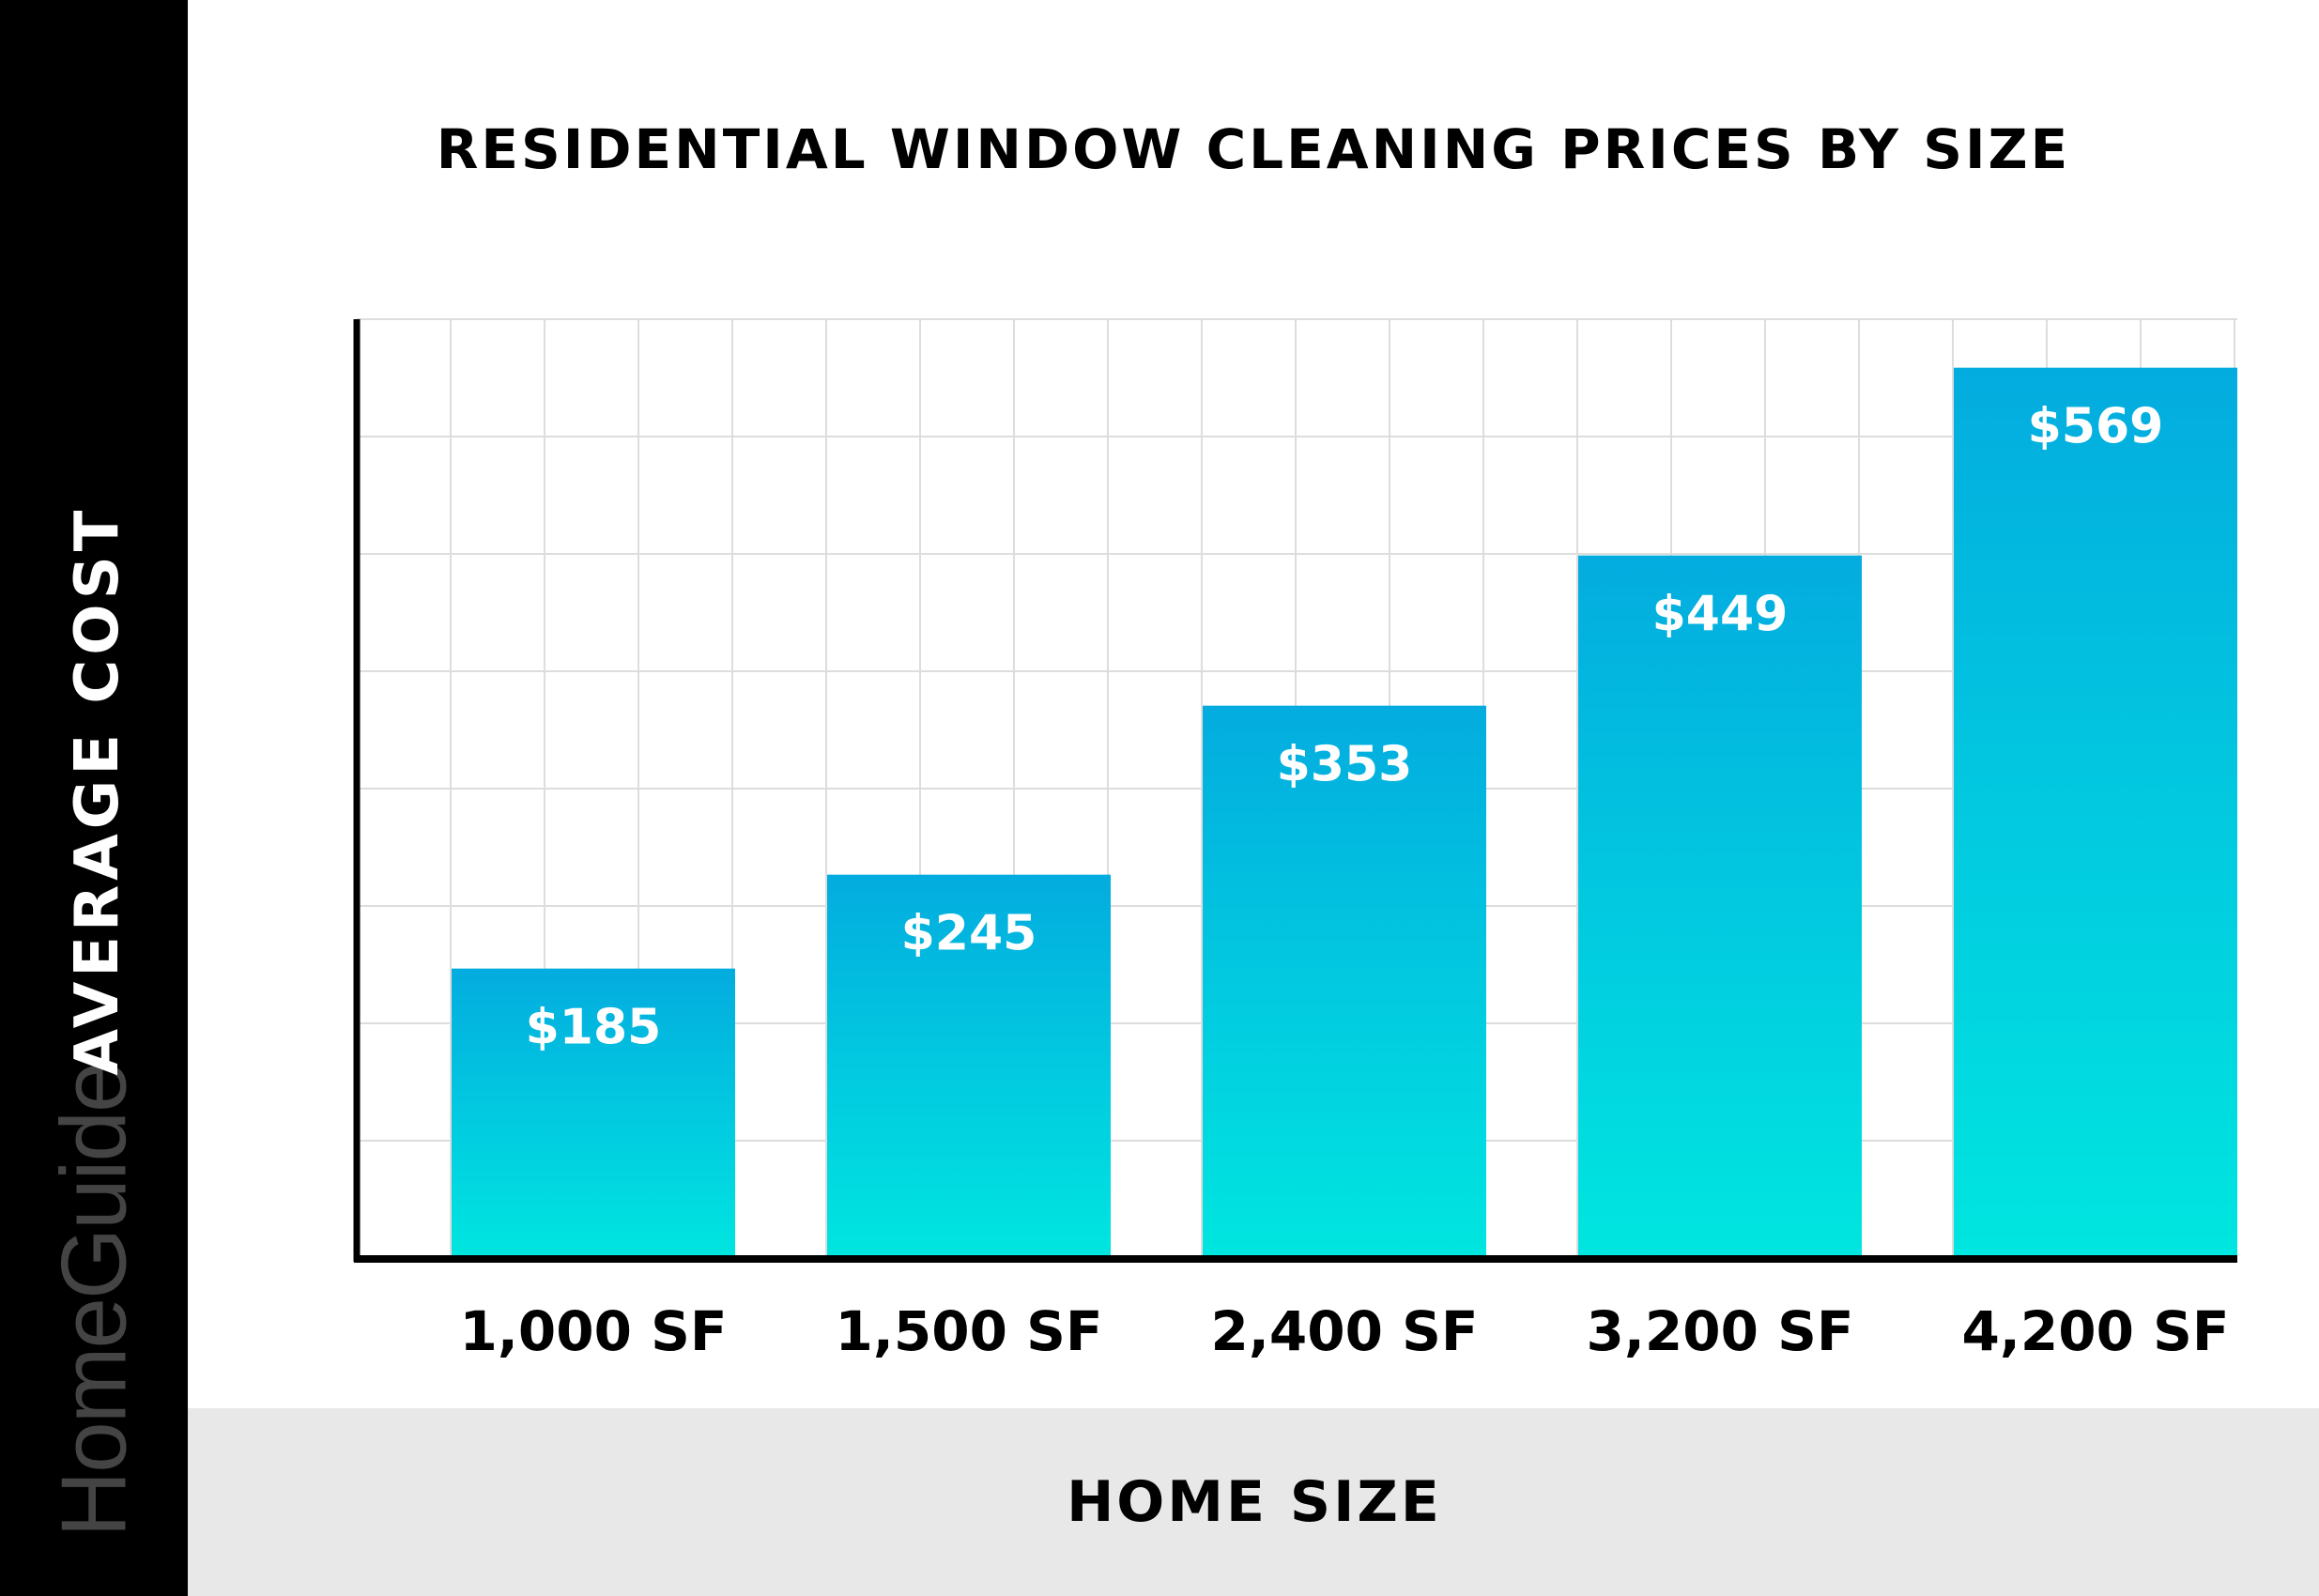 This screenshot has width=2319, height=1596. I want to click on x-axis-title: HOME SIZE, so click(1254, 1502).